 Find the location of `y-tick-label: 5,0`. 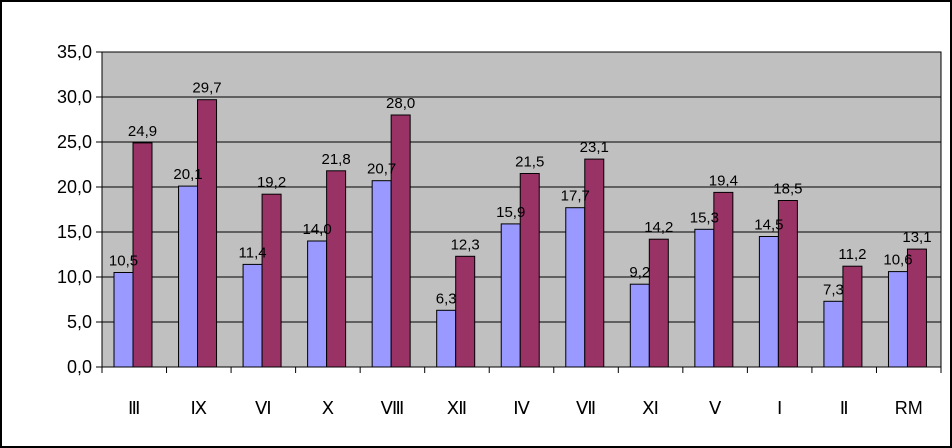

y-tick-label: 5,0 is located at coordinates (79, 322).